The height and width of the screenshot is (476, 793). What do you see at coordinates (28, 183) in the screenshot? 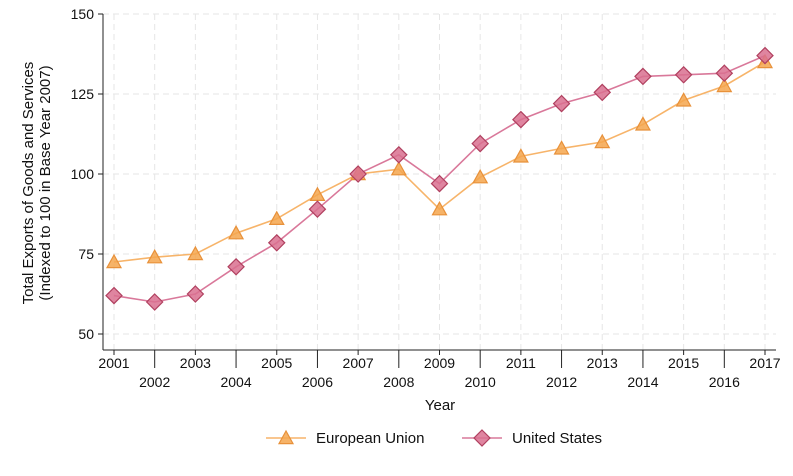
I see `y-axis-title-line1: Total Exports of Goods and Services` at bounding box center [28, 183].